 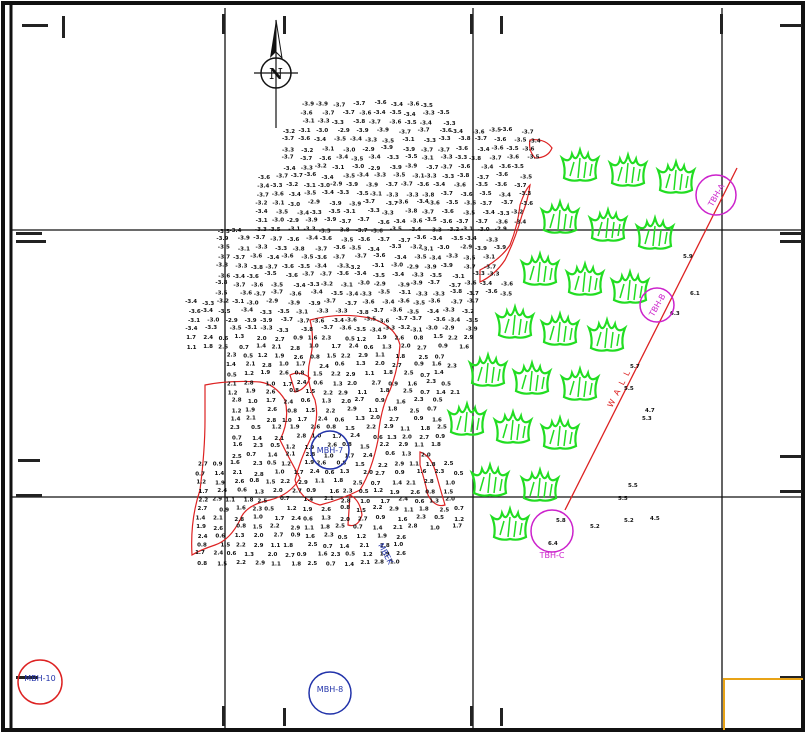 What do you see at coordinates (379, 563) in the screenshot?
I see `spot-elevation-label: 2.8` at bounding box center [379, 563].